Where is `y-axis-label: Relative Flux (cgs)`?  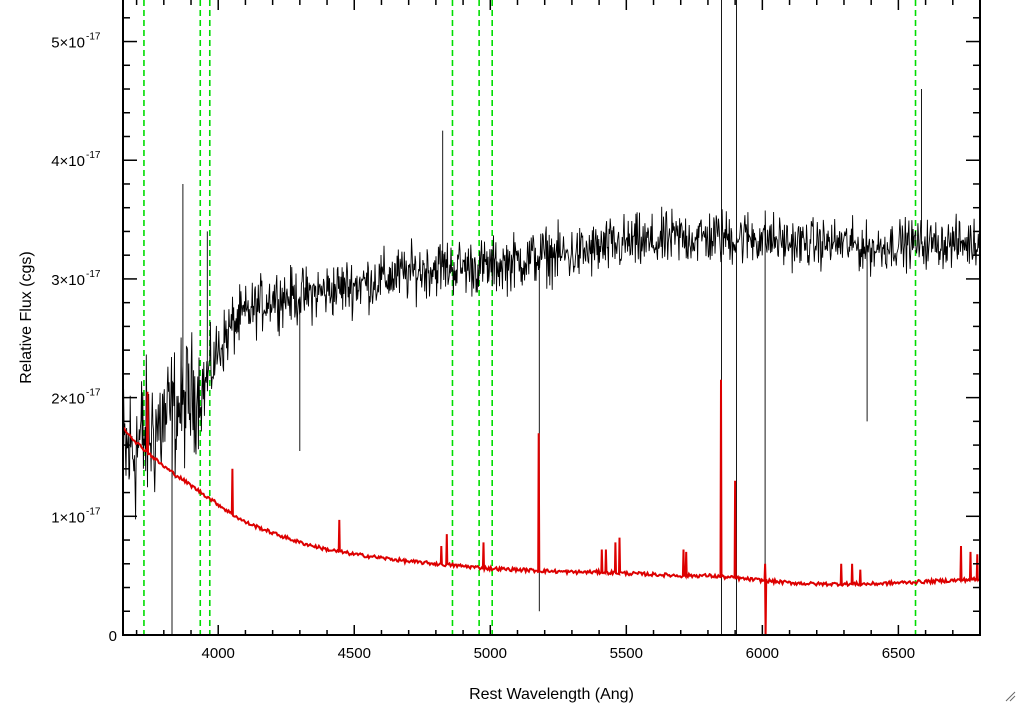
y-axis-label: Relative Flux (cgs) is located at coordinates (26, 317).